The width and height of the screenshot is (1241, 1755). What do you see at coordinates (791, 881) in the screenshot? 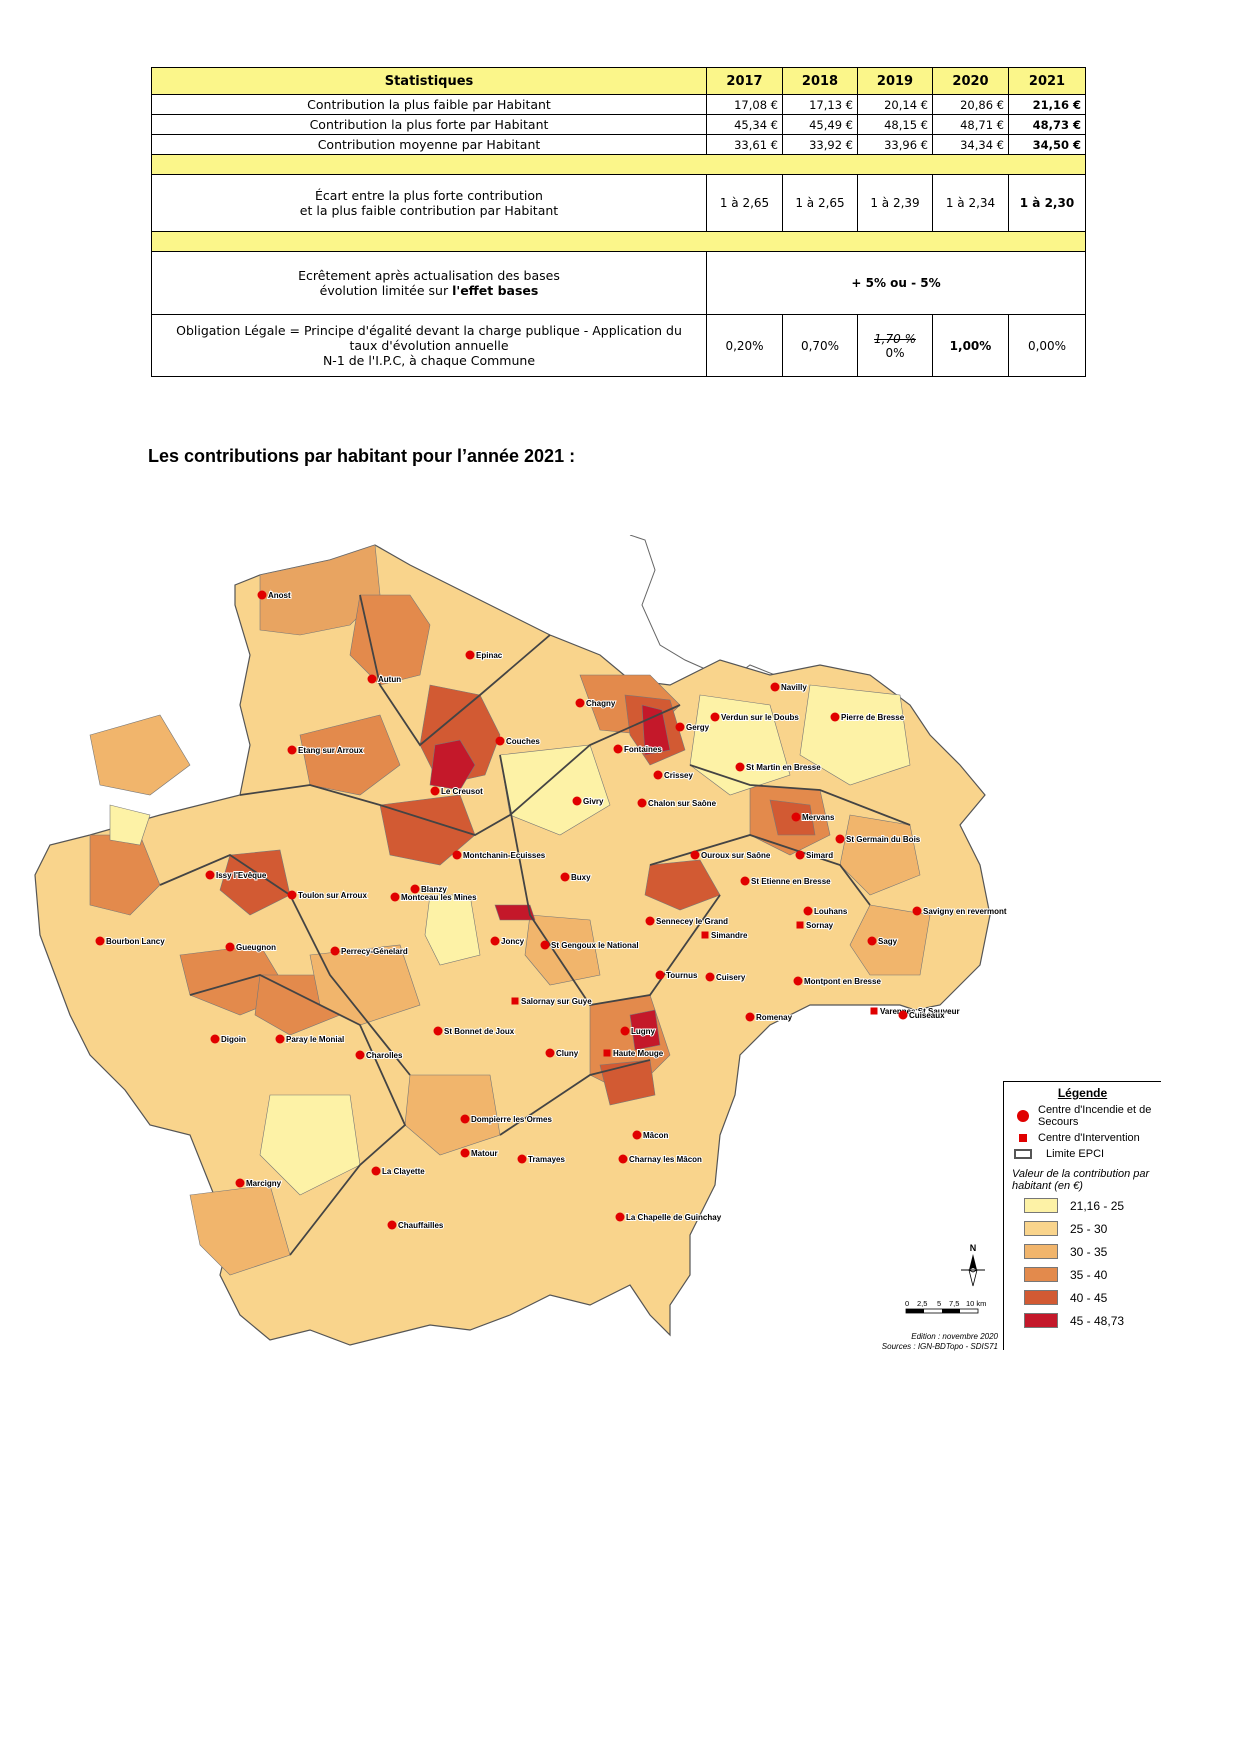
I see `town-label: St Etienne en Bresse` at bounding box center [791, 881].